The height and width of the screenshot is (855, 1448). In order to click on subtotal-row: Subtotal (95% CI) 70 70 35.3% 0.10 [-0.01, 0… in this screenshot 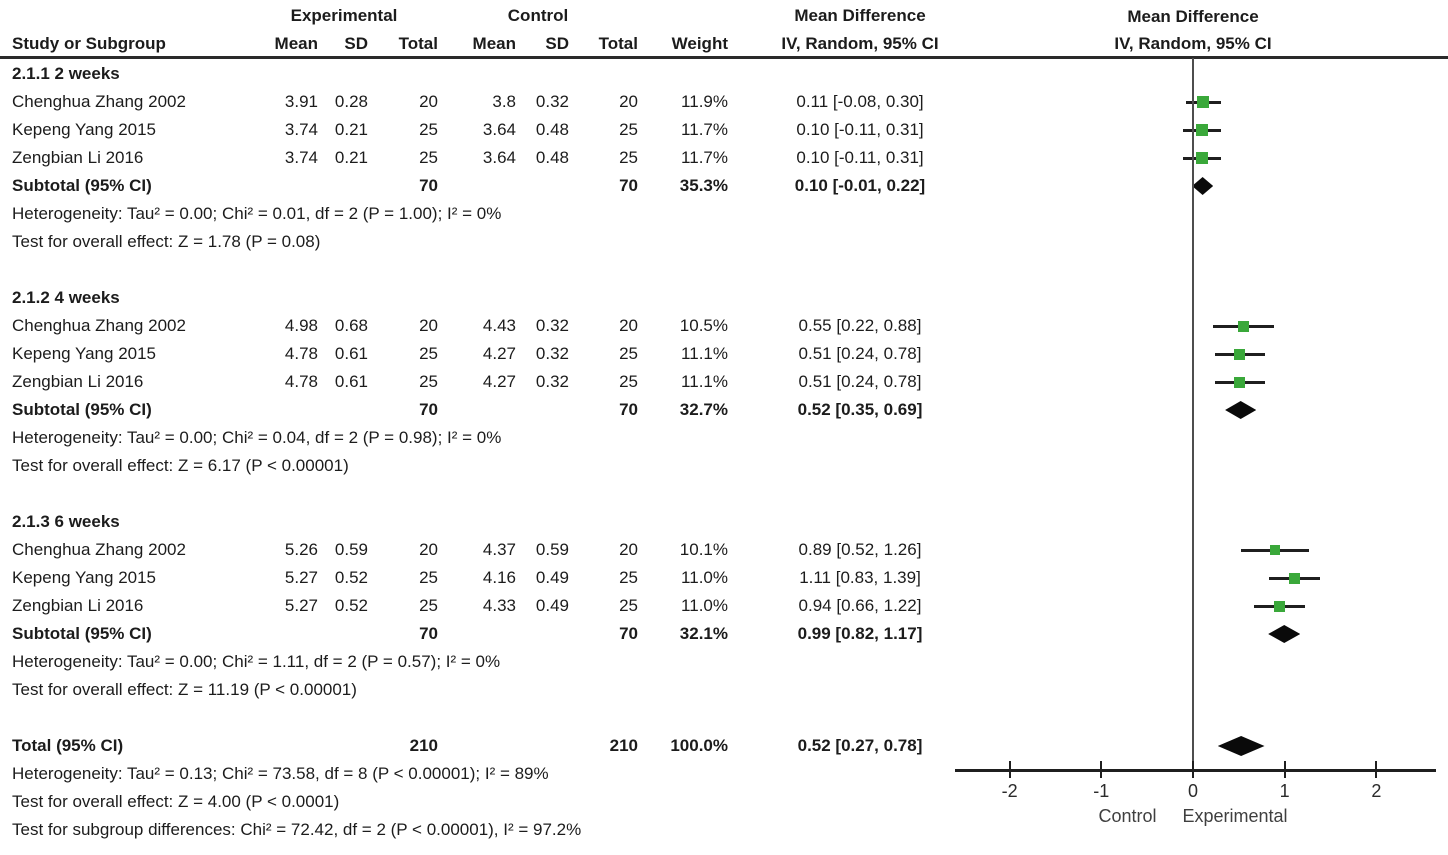, I will do `click(724, 186)`.